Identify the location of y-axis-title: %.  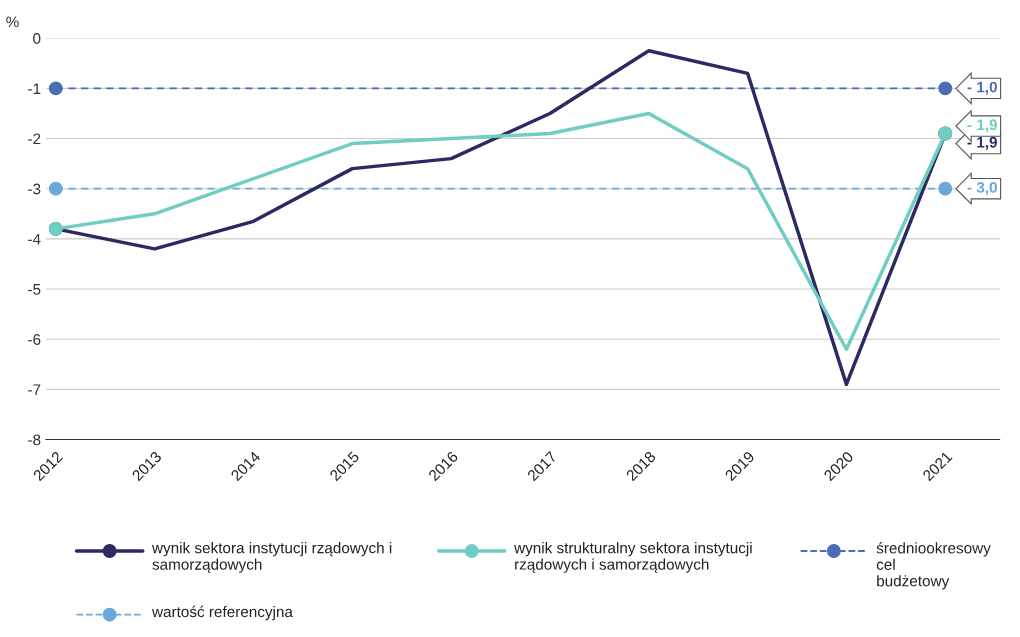
(12, 22).